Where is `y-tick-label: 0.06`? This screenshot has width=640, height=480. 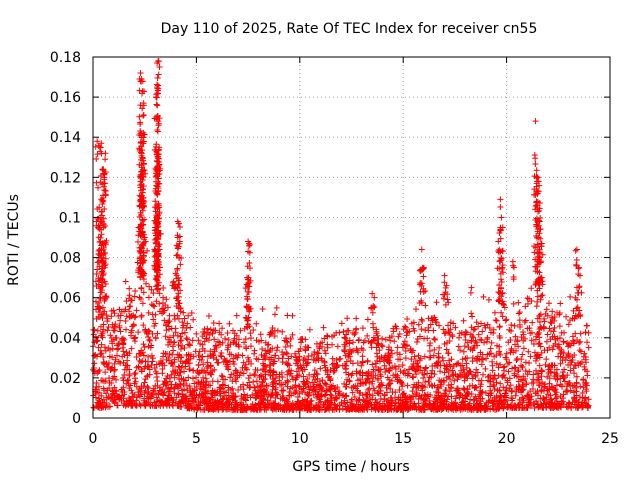
y-tick-label: 0.06 is located at coordinates (65, 299).